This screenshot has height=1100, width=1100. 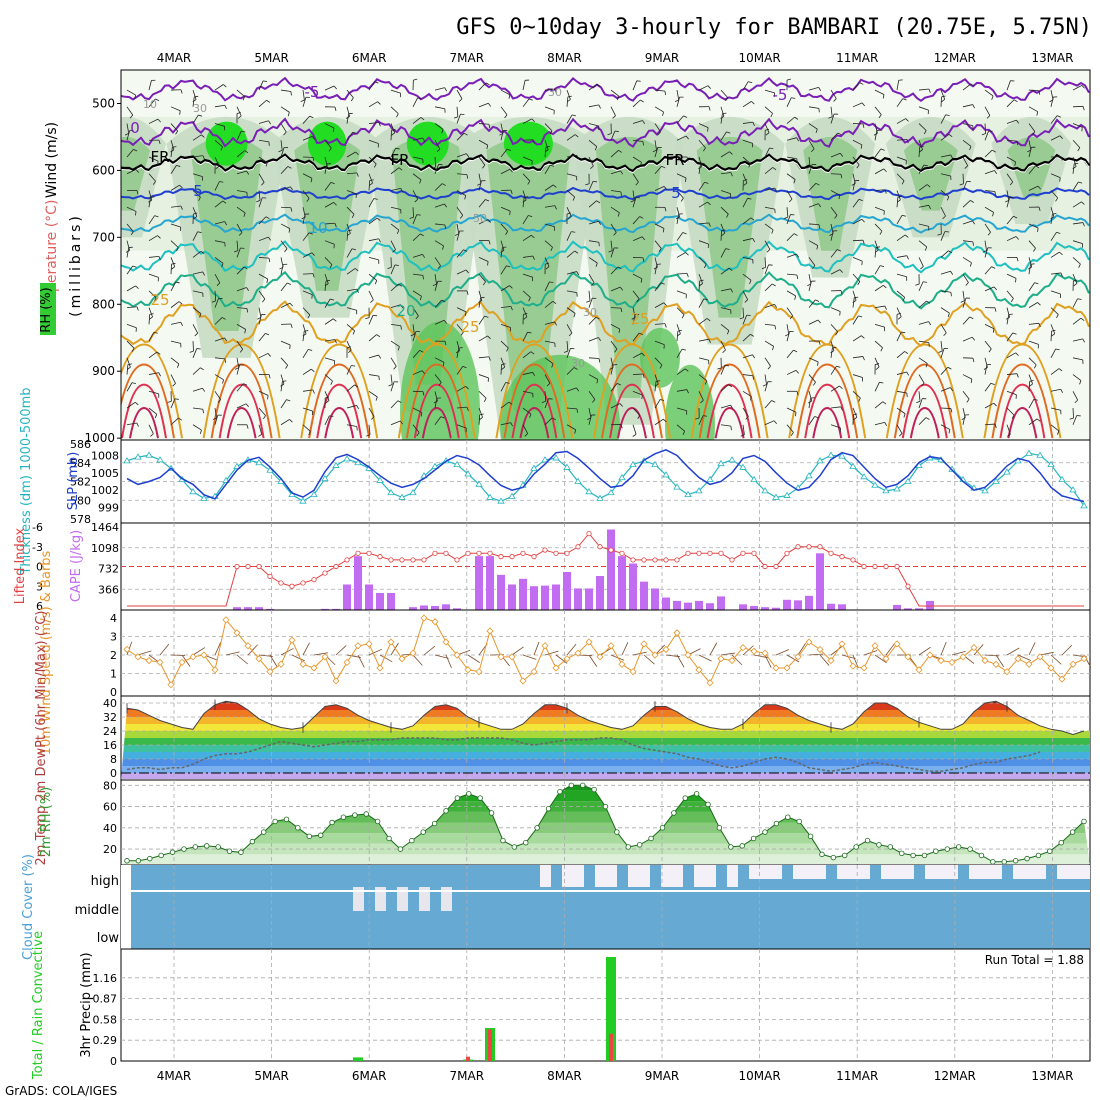 I want to click on slp-tick-label: 999, so click(x=108, y=507).